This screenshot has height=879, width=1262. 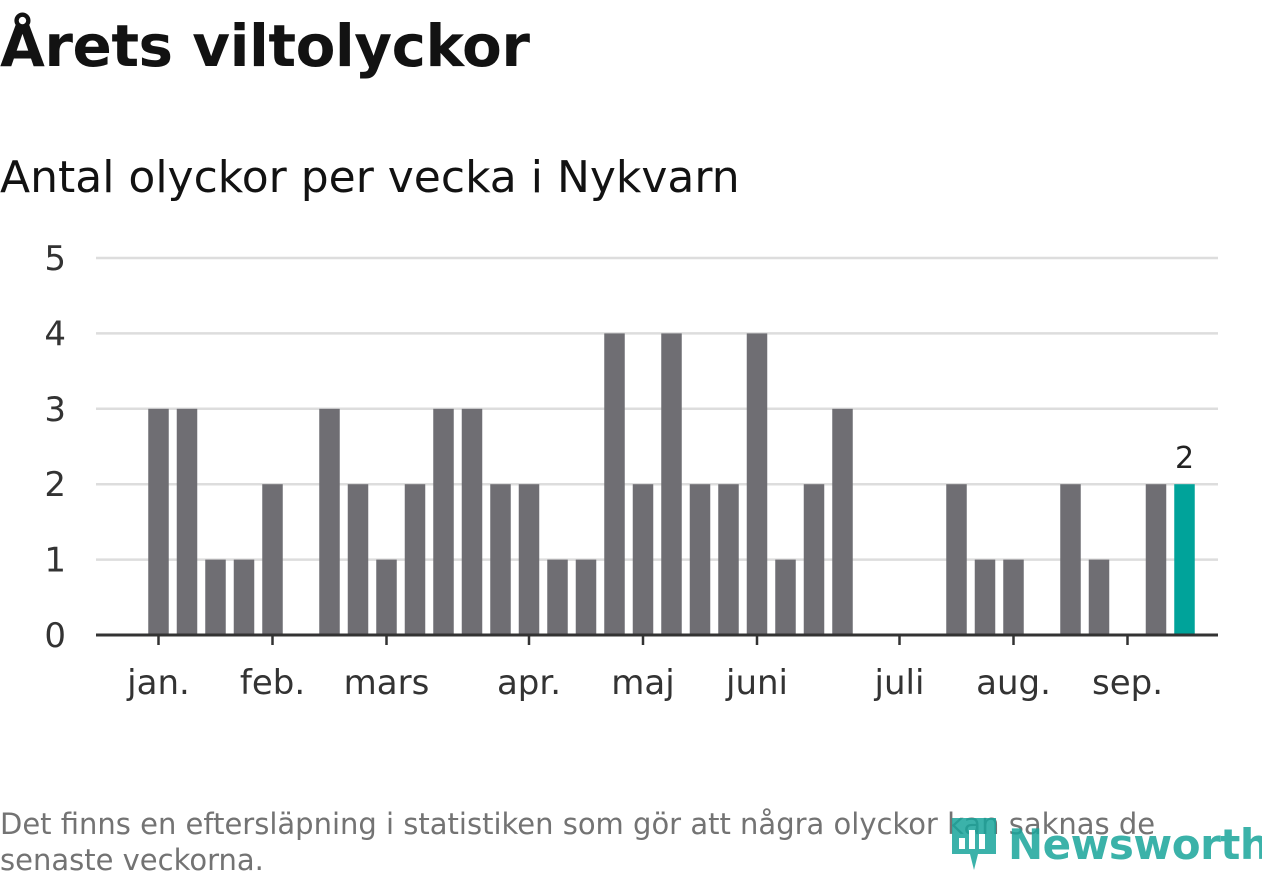 I want to click on x-tick-label: maj, so click(x=642, y=683).